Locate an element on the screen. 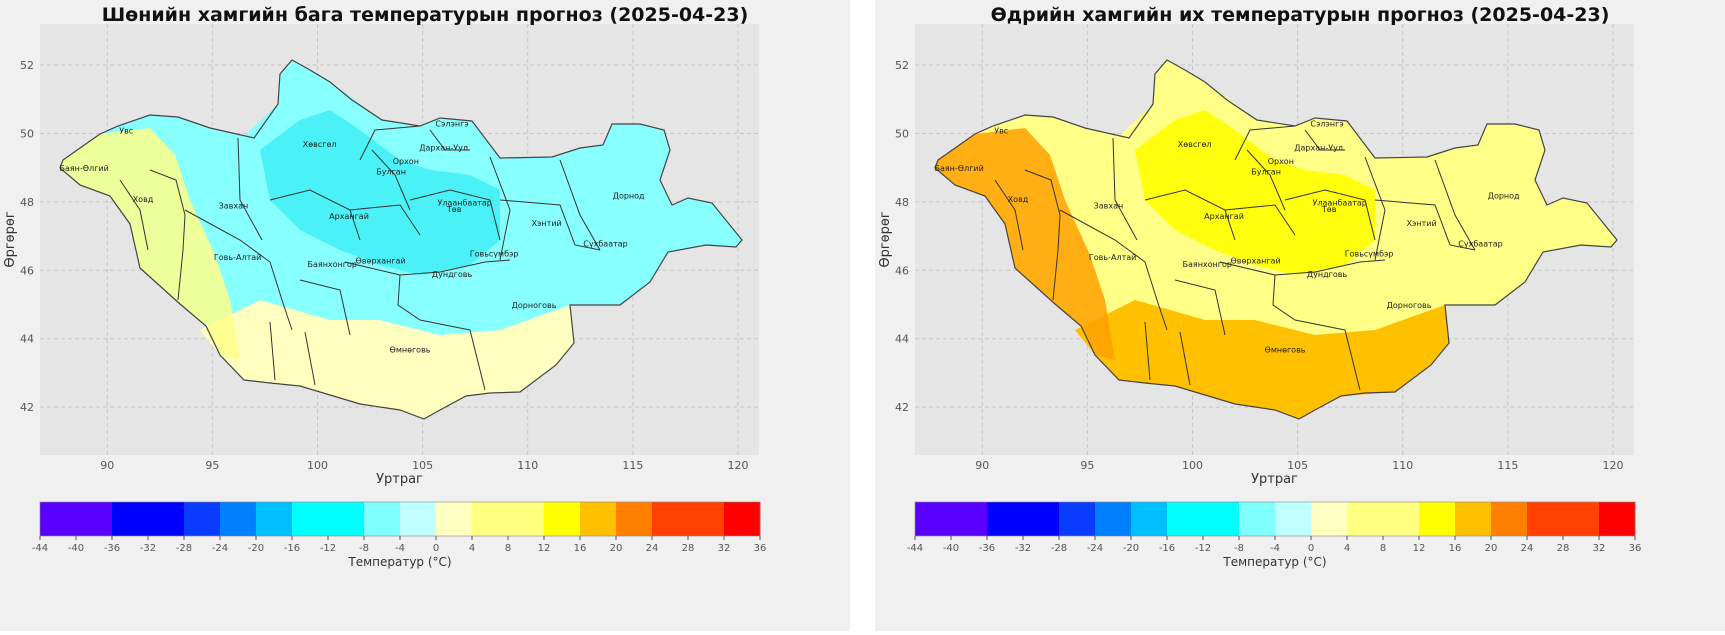 The height and width of the screenshot is (635, 1725). province-label: Дундговь is located at coordinates (1327, 274).